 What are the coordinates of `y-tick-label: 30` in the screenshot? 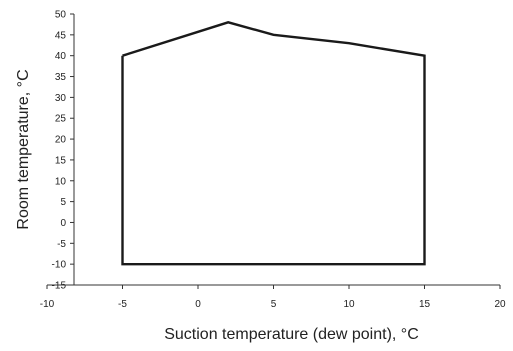 It's located at (61, 98).